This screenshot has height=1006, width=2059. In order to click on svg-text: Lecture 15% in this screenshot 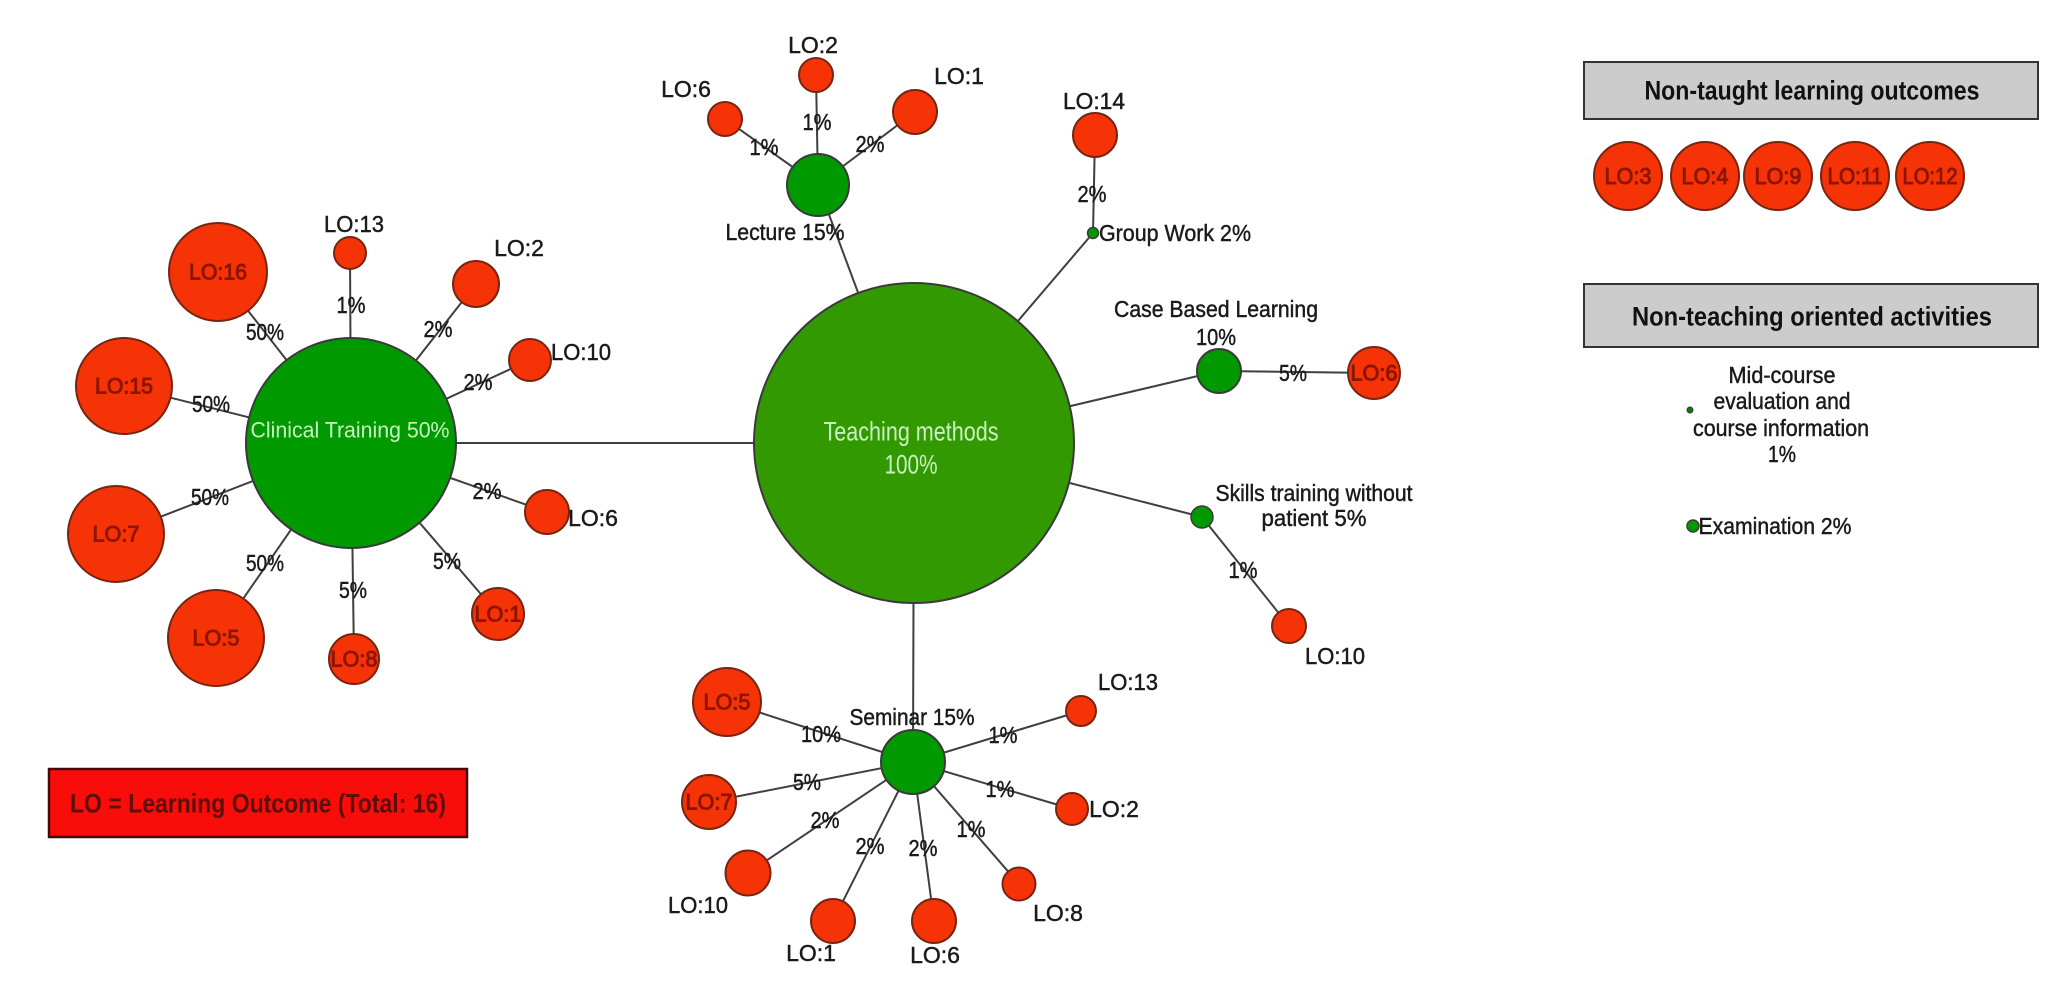, I will do `click(785, 232)`.